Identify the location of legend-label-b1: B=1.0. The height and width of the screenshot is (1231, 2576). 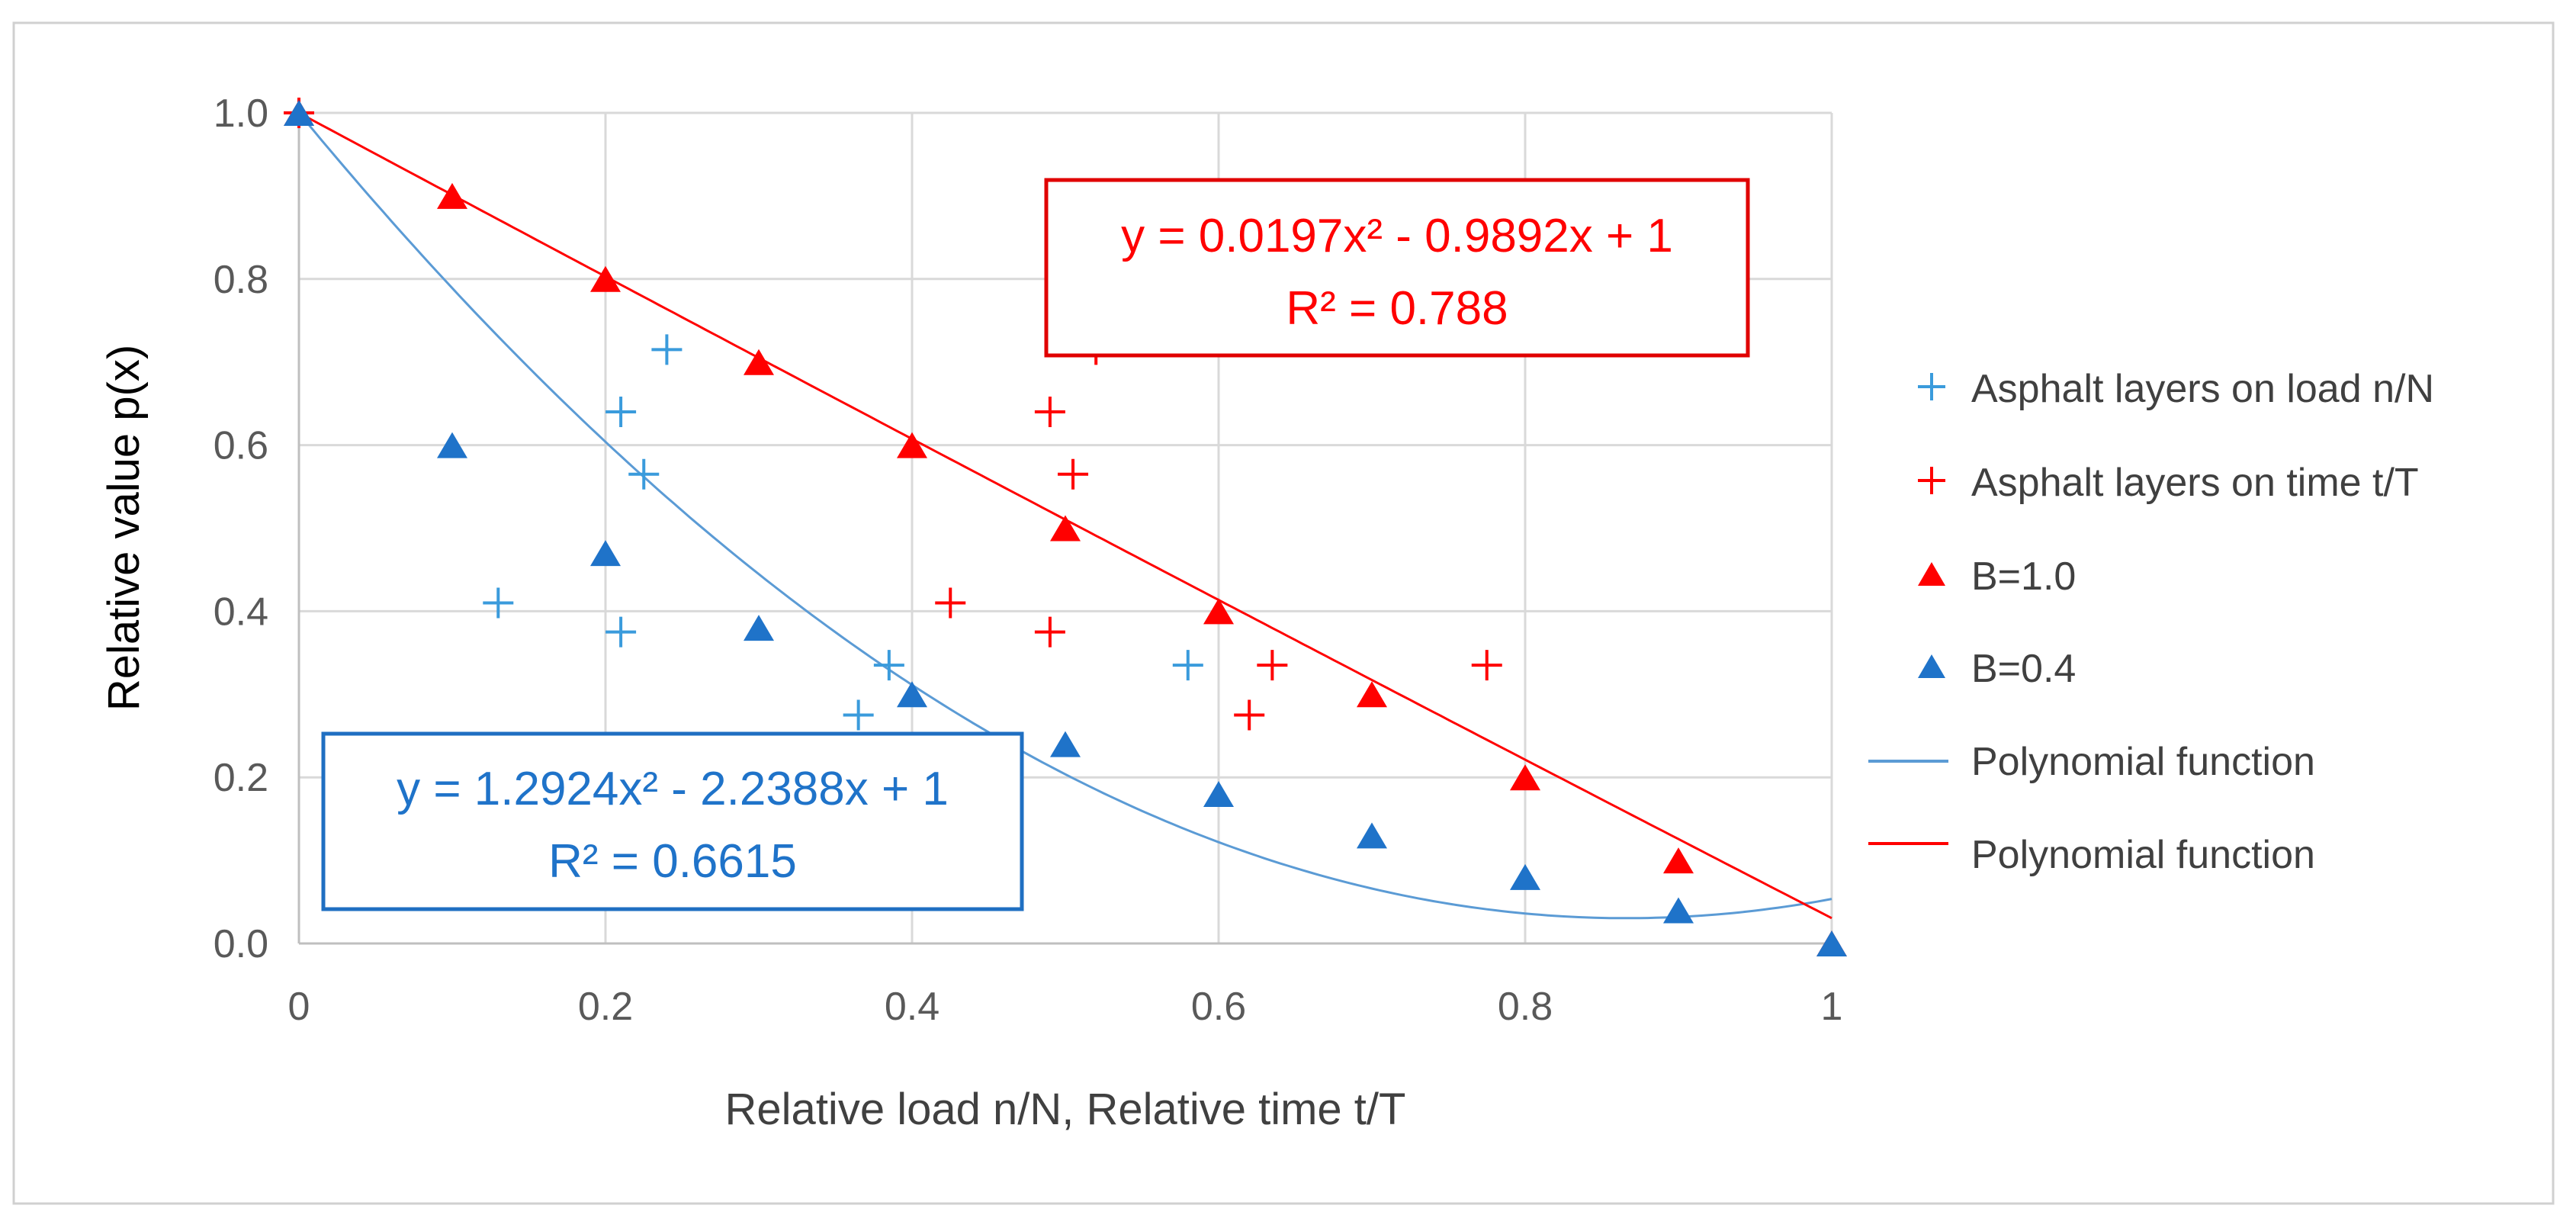
(2023, 576).